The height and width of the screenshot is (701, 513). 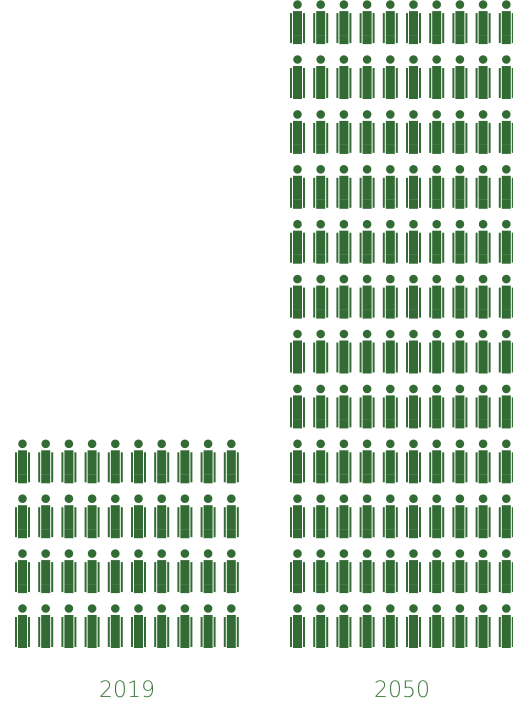 I want to click on category-label-2019: 2019, so click(x=127, y=689).